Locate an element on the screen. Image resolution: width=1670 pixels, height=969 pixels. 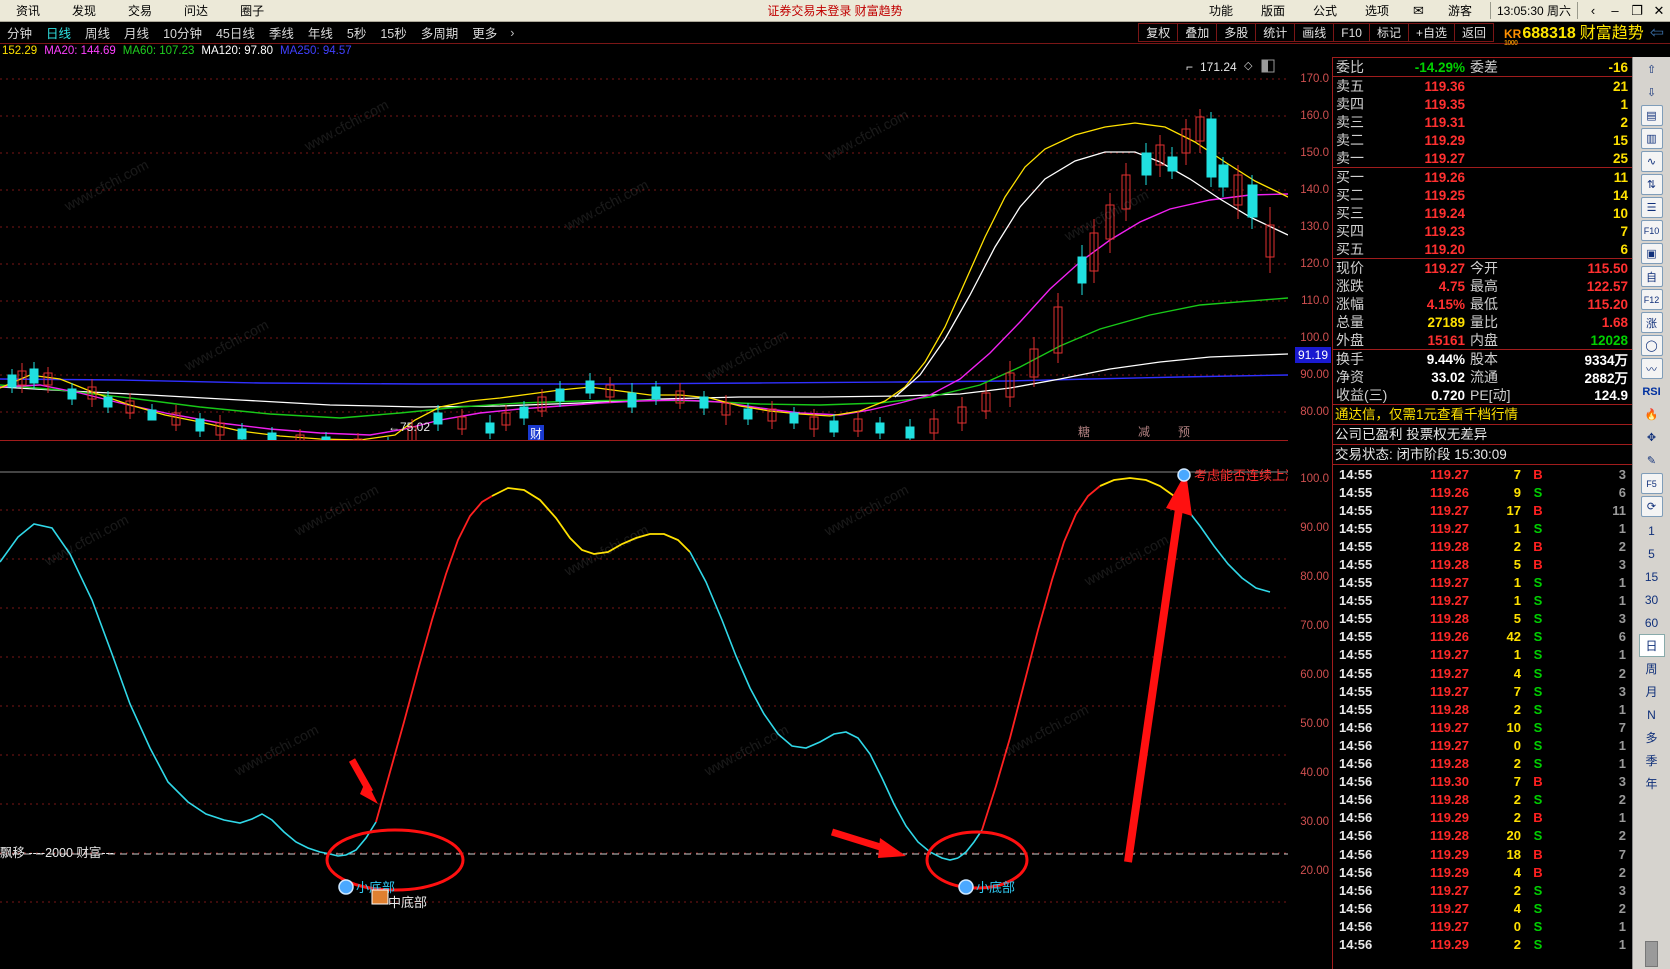
rsi-icon: RSI is located at coordinates (1651, 391).